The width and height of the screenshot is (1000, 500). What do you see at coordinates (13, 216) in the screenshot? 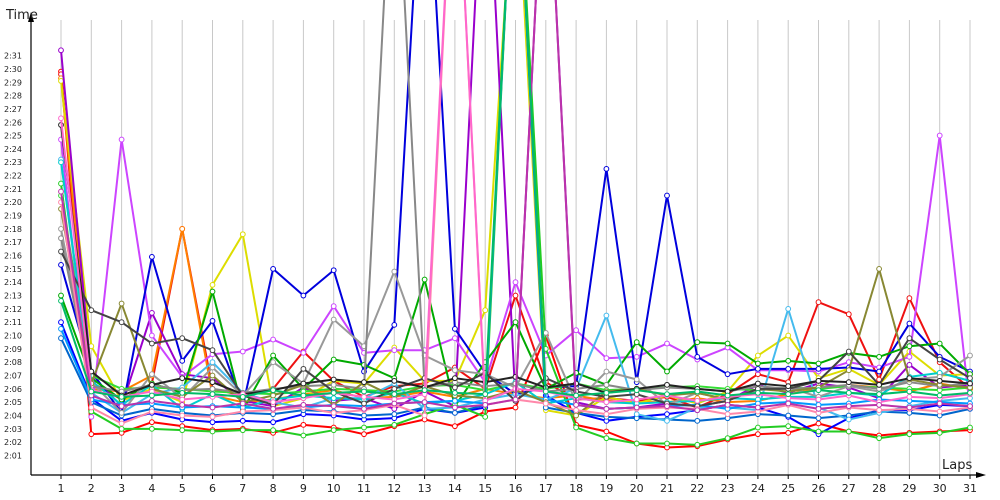
I see `y-tick-label: 2:19` at bounding box center [13, 216].